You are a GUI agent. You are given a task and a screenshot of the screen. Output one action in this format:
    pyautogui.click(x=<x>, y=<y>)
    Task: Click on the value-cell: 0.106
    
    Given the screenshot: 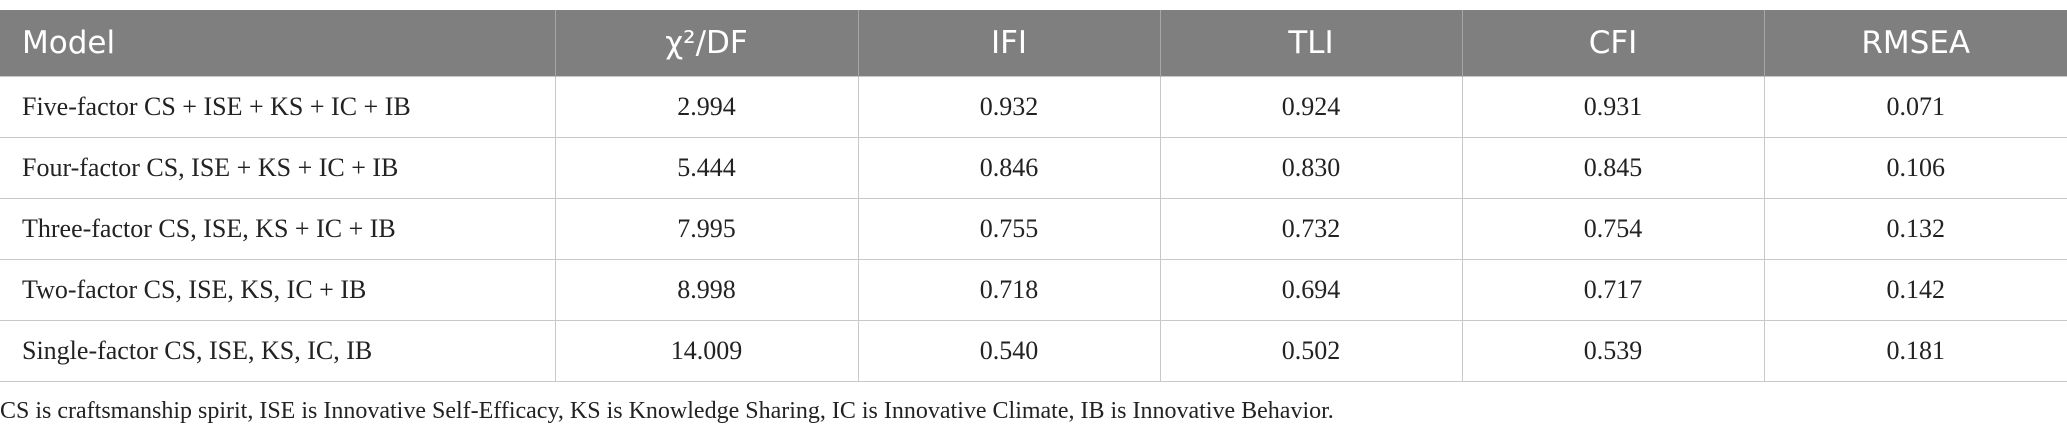 What is the action you would take?
    pyautogui.click(x=1915, y=168)
    